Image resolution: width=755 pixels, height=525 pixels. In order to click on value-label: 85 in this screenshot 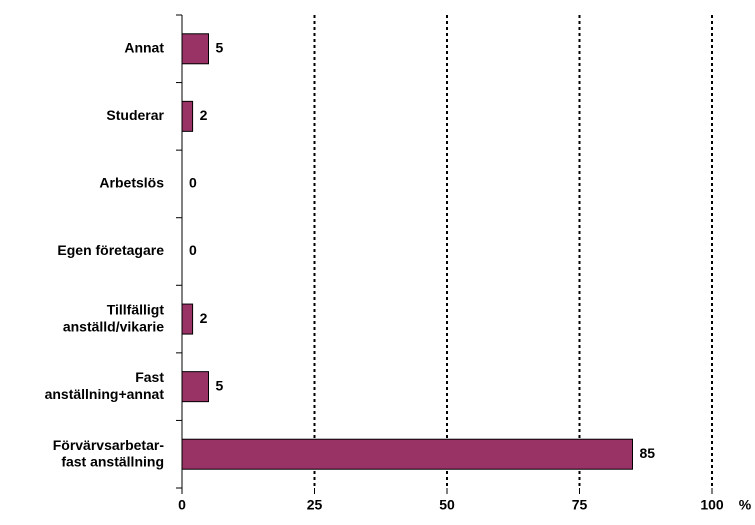, I will do `click(648, 453)`.